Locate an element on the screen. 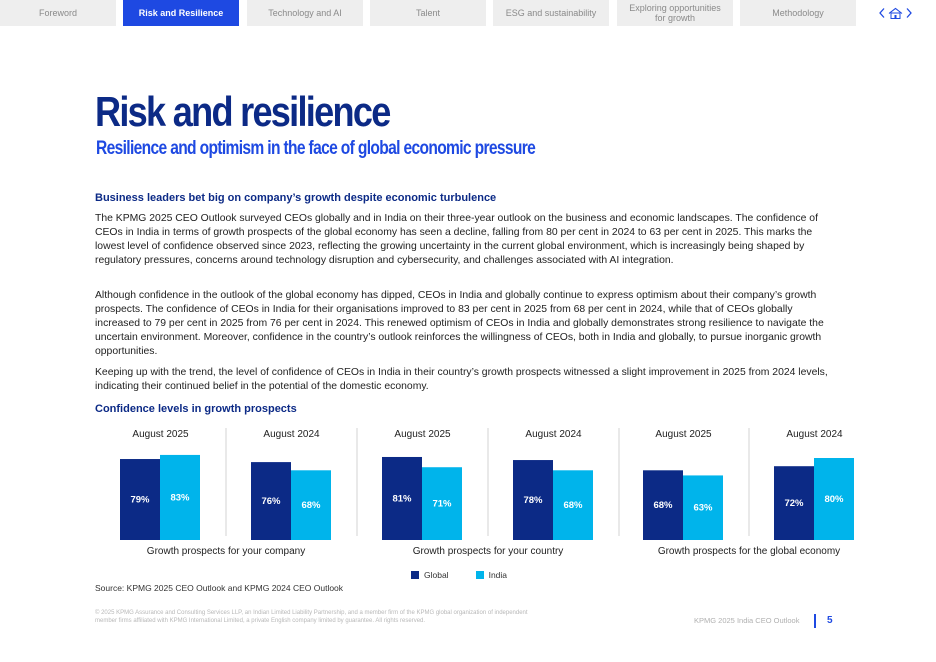  legend-label-india: India is located at coordinates (498, 575).